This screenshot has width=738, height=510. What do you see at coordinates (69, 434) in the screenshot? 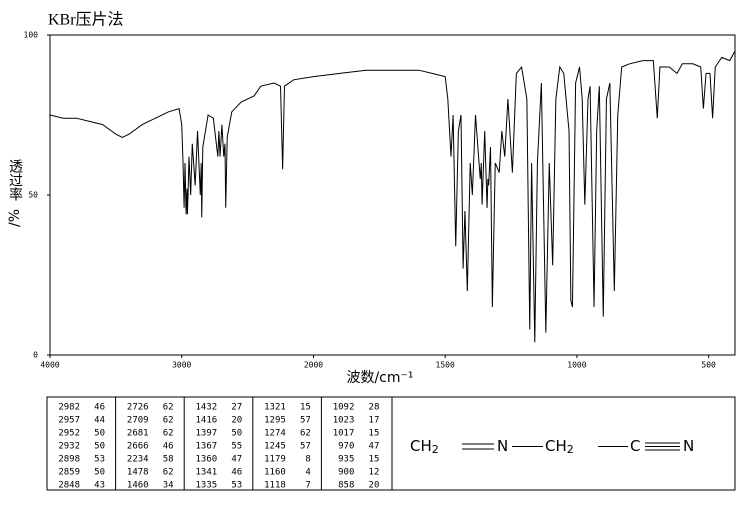
I see `table-wavenumber: 2952` at bounding box center [69, 434].